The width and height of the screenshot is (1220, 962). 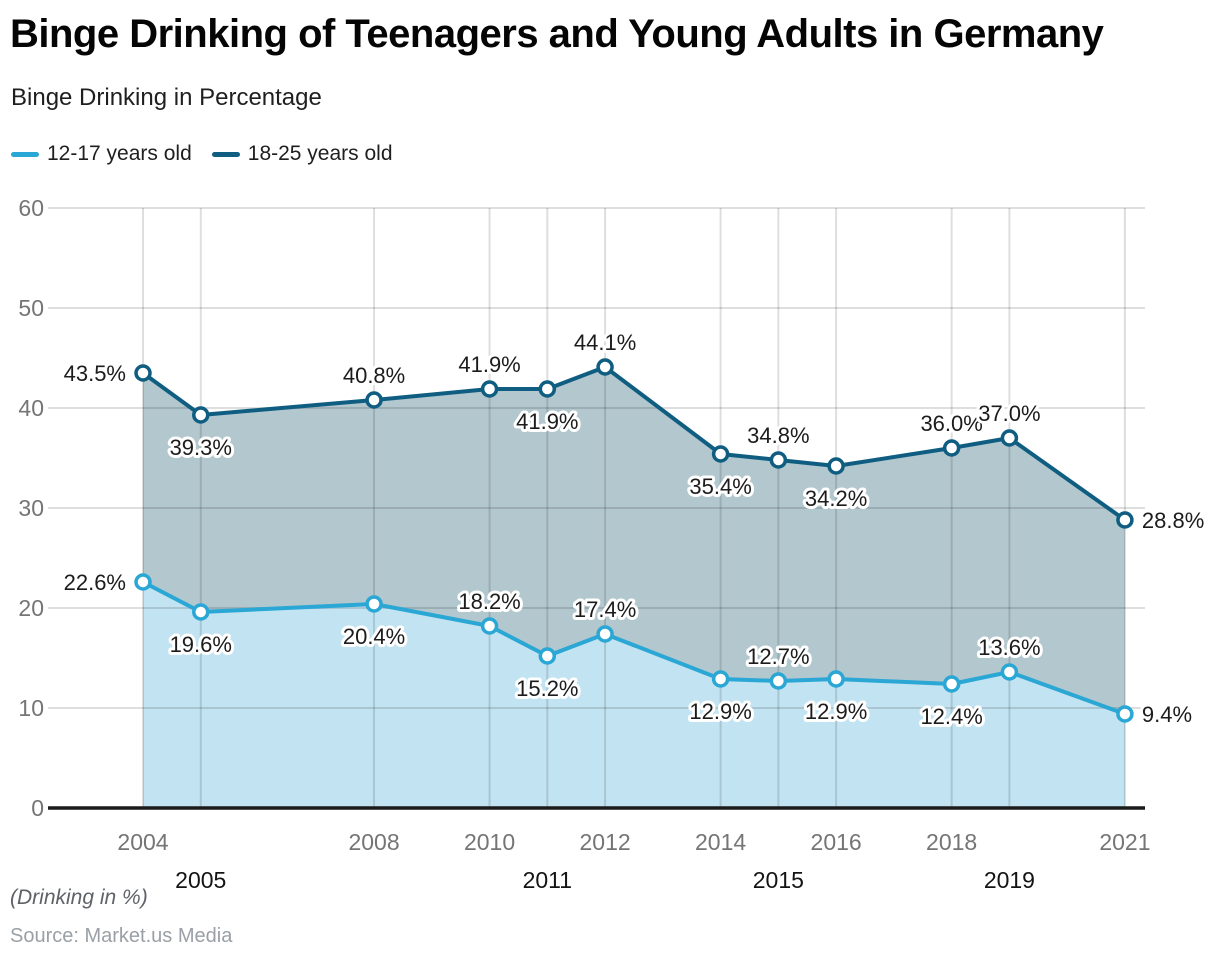 I want to click on x-tick-label: 2016, so click(x=836, y=842).